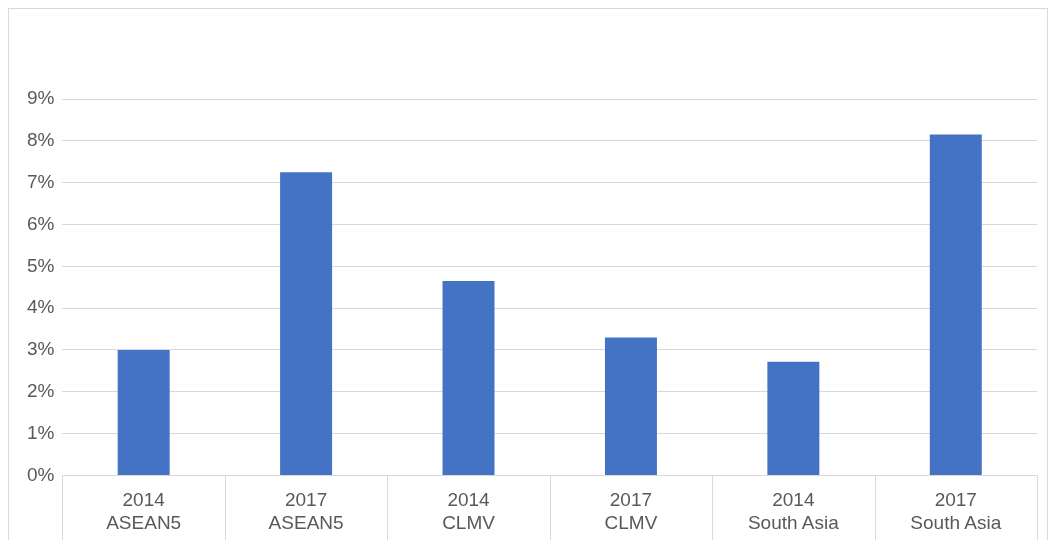 The width and height of the screenshot is (1050, 540). What do you see at coordinates (306, 511) in the screenshot?
I see `x-tick-label: 2017 ASEAN5` at bounding box center [306, 511].